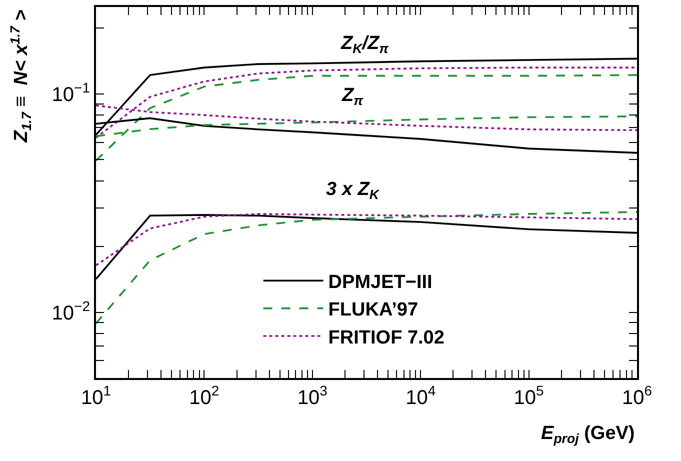 Image resolution: width=681 pixels, height=461 pixels. Describe the element at coordinates (71, 311) in the screenshot. I see `y-tick-label: 10$^{−2}$` at that location.